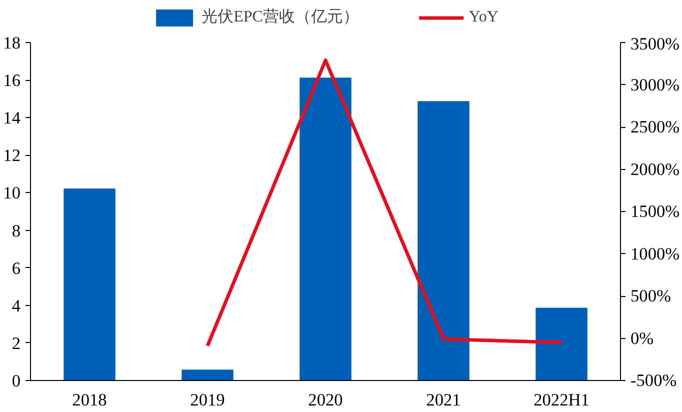 This screenshot has width=682, height=412. Describe the element at coordinates (12, 118) in the screenshot. I see `y-tick-label: 14` at that location.